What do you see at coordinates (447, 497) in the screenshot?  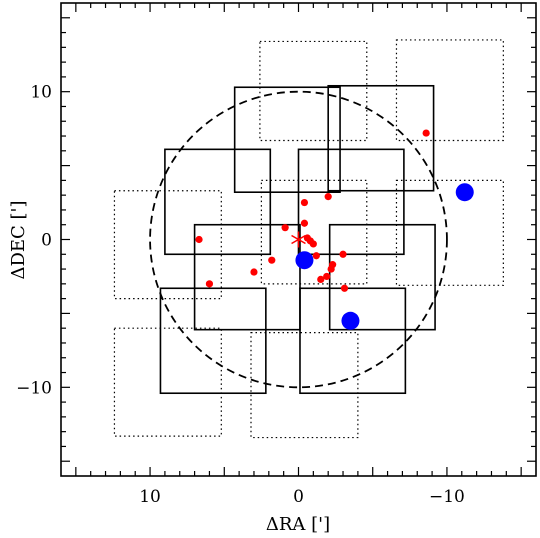 I see `x-tick-label: −10` at bounding box center [447, 497].